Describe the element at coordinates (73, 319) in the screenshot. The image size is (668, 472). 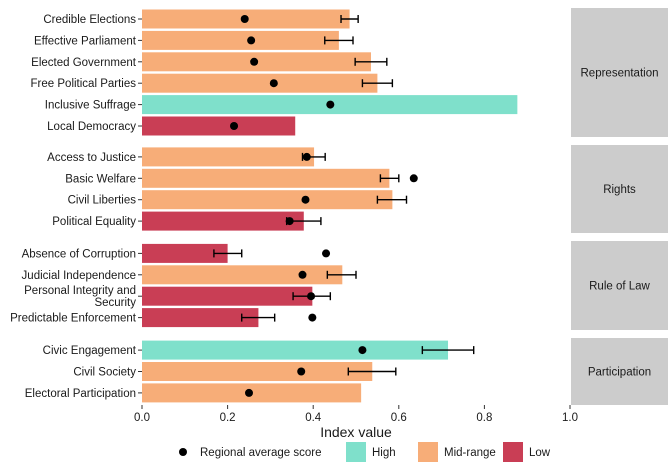
I see `category-label: Predictable Enforcement` at that location.